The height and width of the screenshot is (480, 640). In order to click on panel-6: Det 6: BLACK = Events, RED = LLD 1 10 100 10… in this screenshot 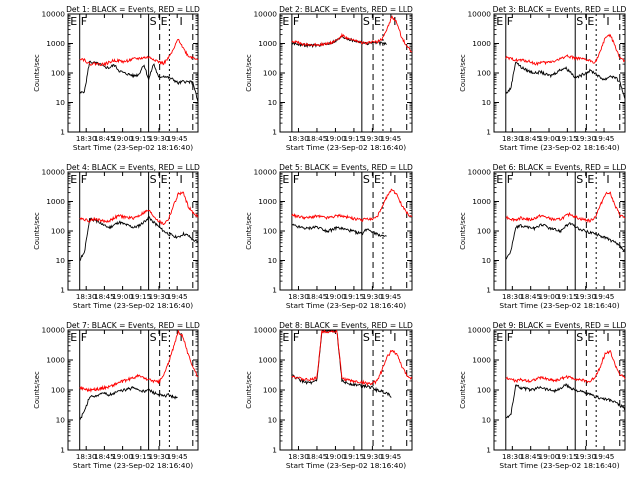, I will do `click(543, 236)`.